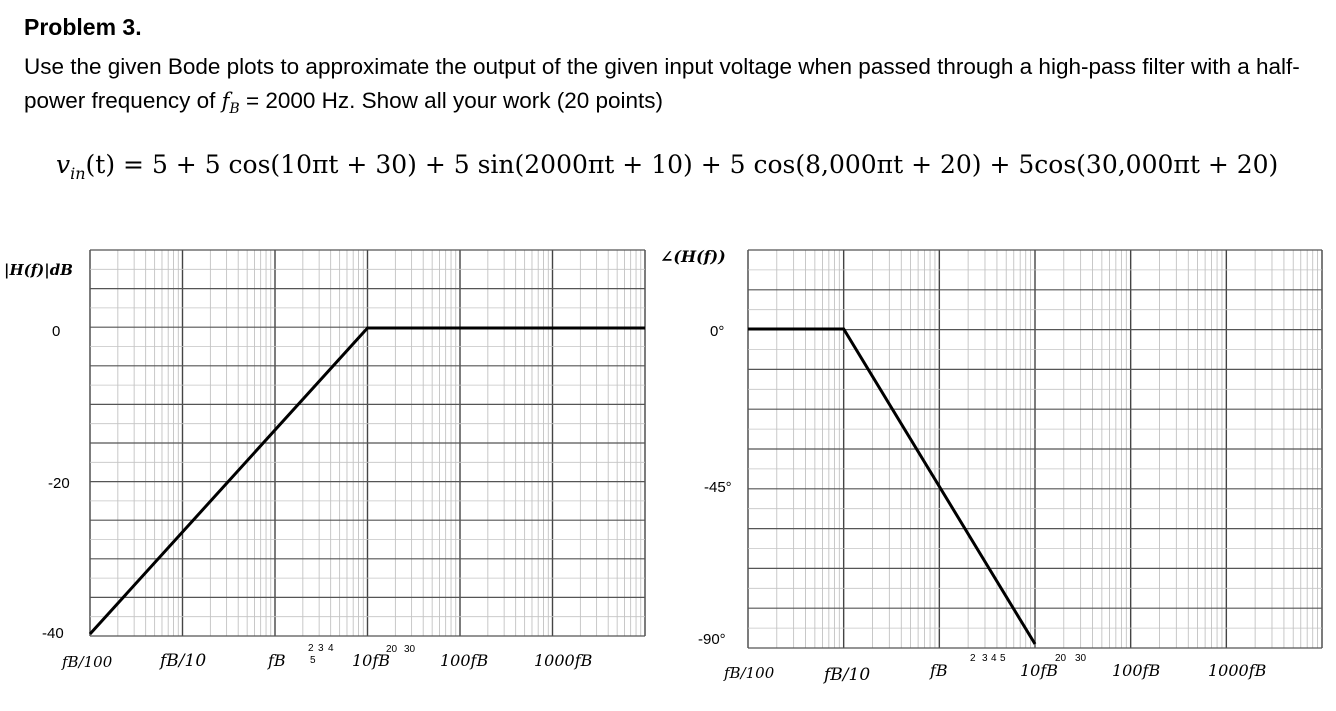 The width and height of the screenshot is (1336, 711). I want to click on ph-xtick-1000fb: 1000fB, so click(1237, 670).